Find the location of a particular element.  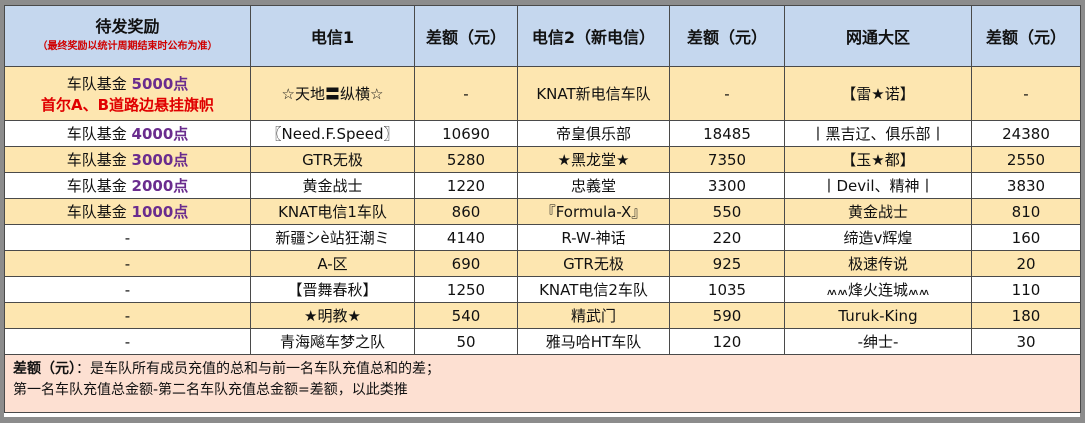

reward-amount: 4000点 is located at coordinates (160, 134).